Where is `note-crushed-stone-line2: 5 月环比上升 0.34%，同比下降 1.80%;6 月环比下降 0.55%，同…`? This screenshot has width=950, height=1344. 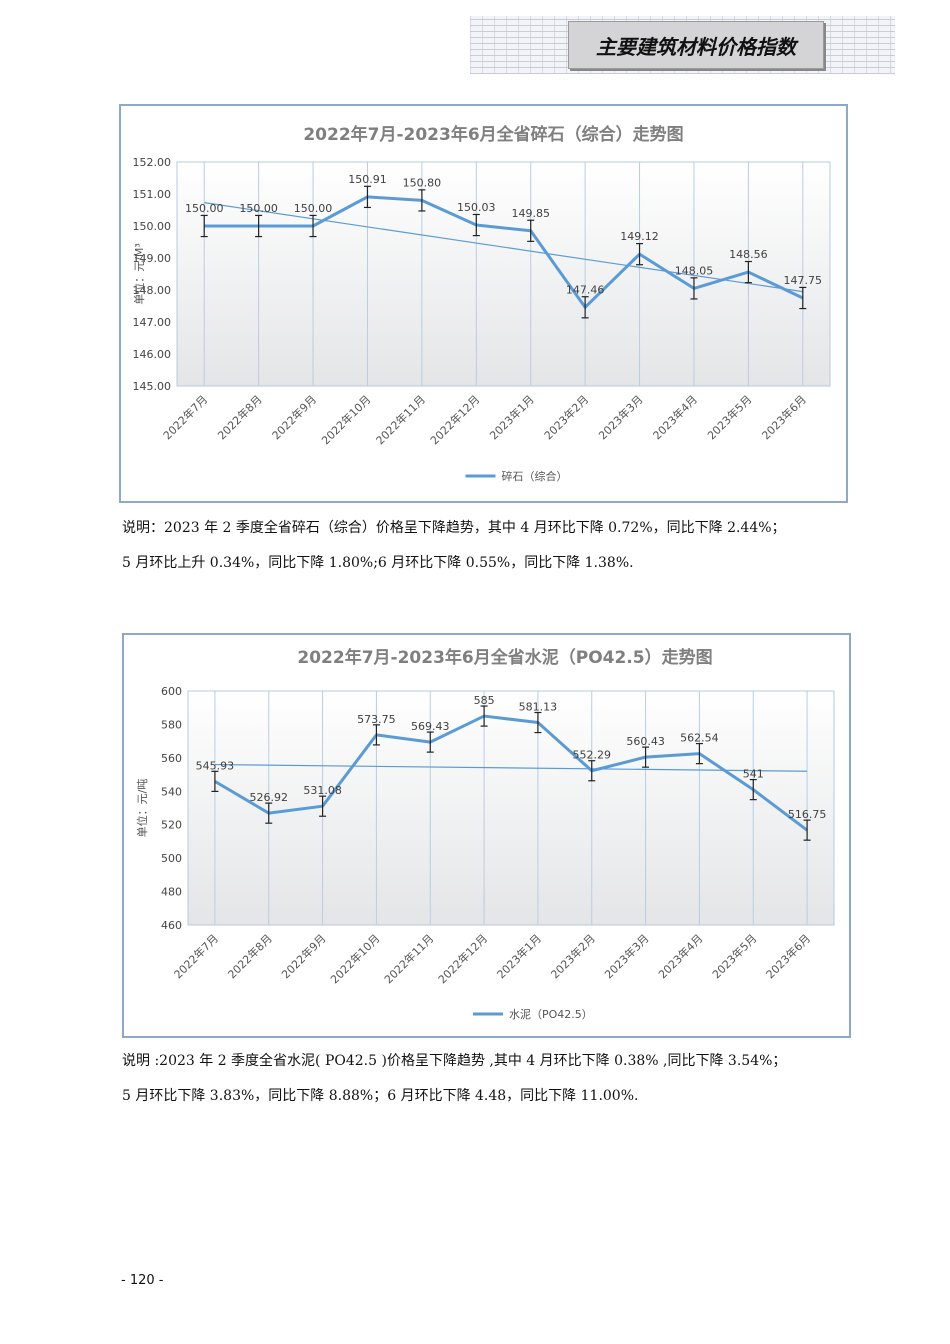 note-crushed-stone-line2: 5 月环比上升 0.34%，同比下降 1.80%;6 月环比下降 0.55%，同… is located at coordinates (378, 563).